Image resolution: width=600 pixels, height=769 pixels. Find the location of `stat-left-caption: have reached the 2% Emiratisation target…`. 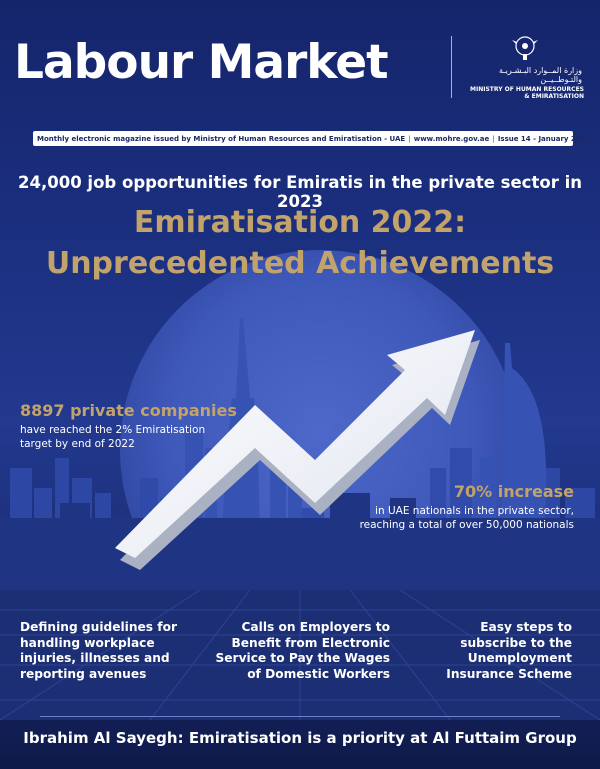

stat-left-caption: have reached the 2% Emiratisation target… is located at coordinates (140, 437).